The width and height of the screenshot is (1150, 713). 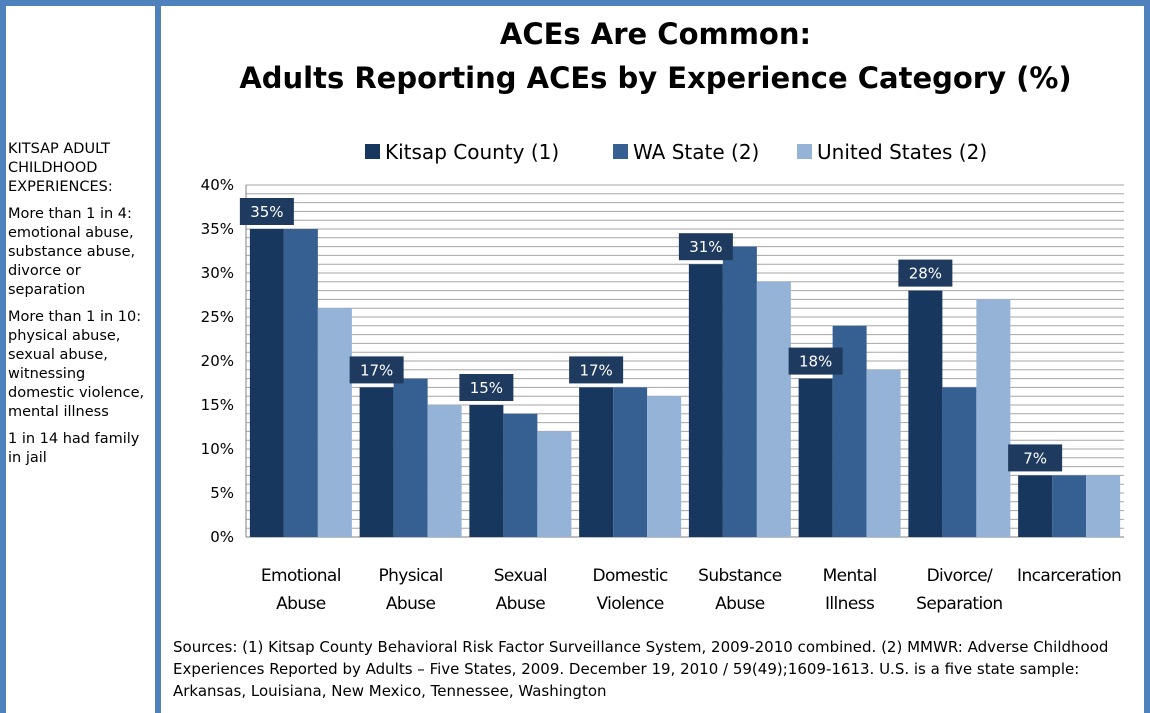 What do you see at coordinates (850, 604) in the screenshot?
I see `x-tick-label: Illness` at bounding box center [850, 604].